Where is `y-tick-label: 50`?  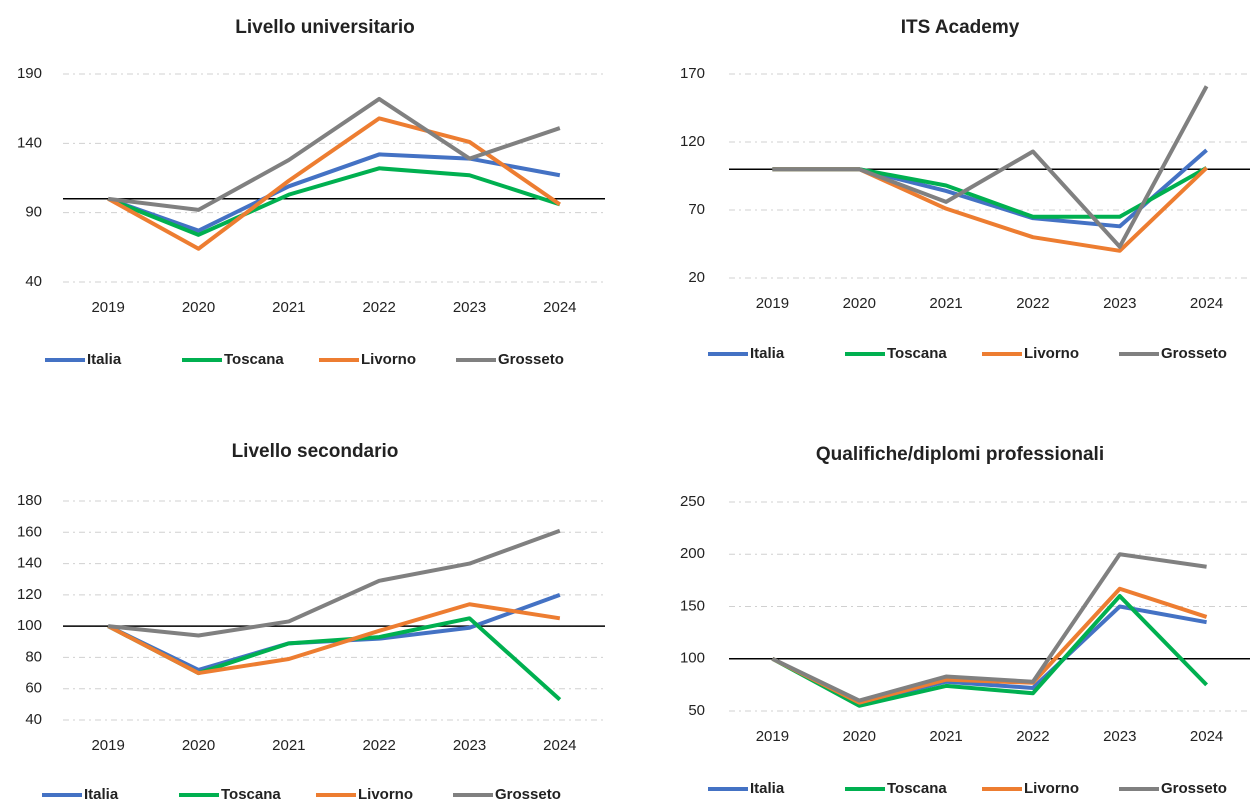
y-tick-label: 50 is located at coordinates (696, 710).